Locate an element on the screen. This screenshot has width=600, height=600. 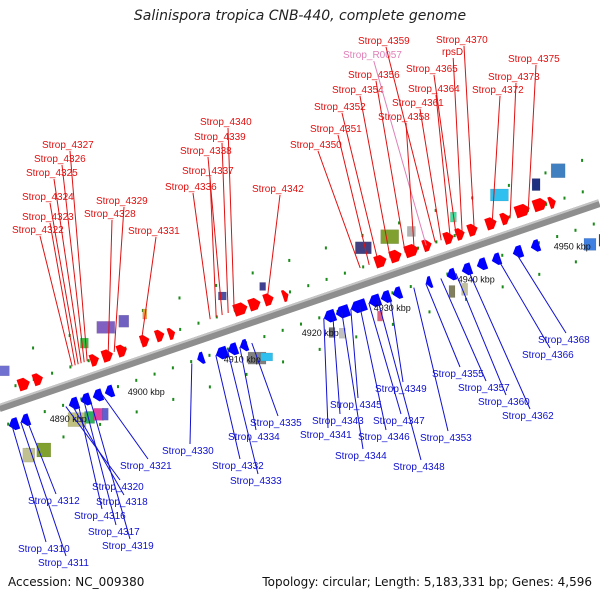
gene-label-forward: Strop_4356 is located at coordinates (374, 75).